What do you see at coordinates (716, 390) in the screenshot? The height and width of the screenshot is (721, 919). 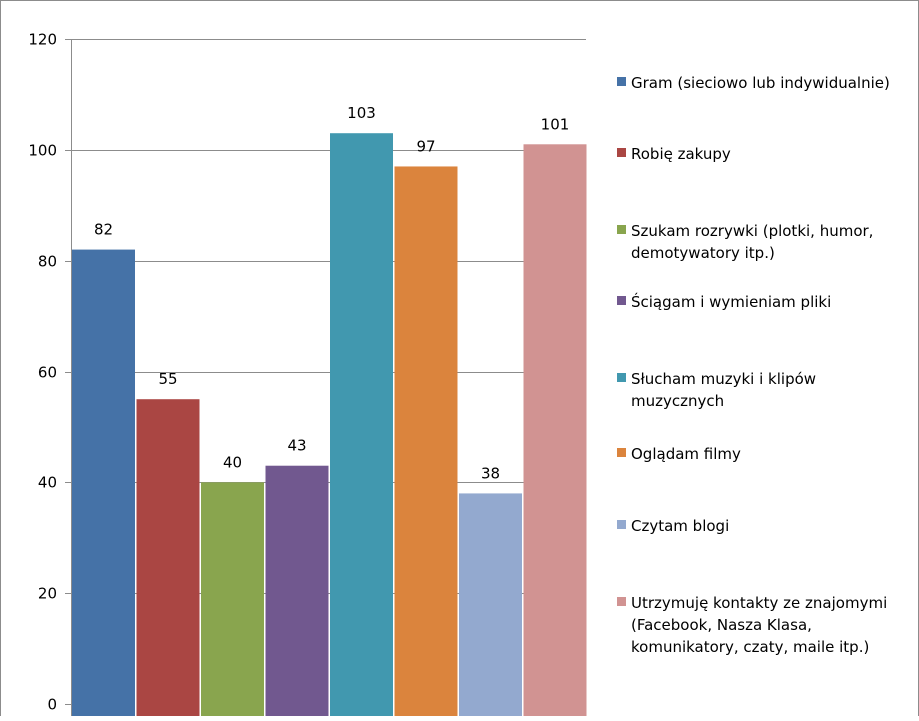 I see `legend-item: Słucham muzyki i klipów muzycznych` at bounding box center [716, 390].